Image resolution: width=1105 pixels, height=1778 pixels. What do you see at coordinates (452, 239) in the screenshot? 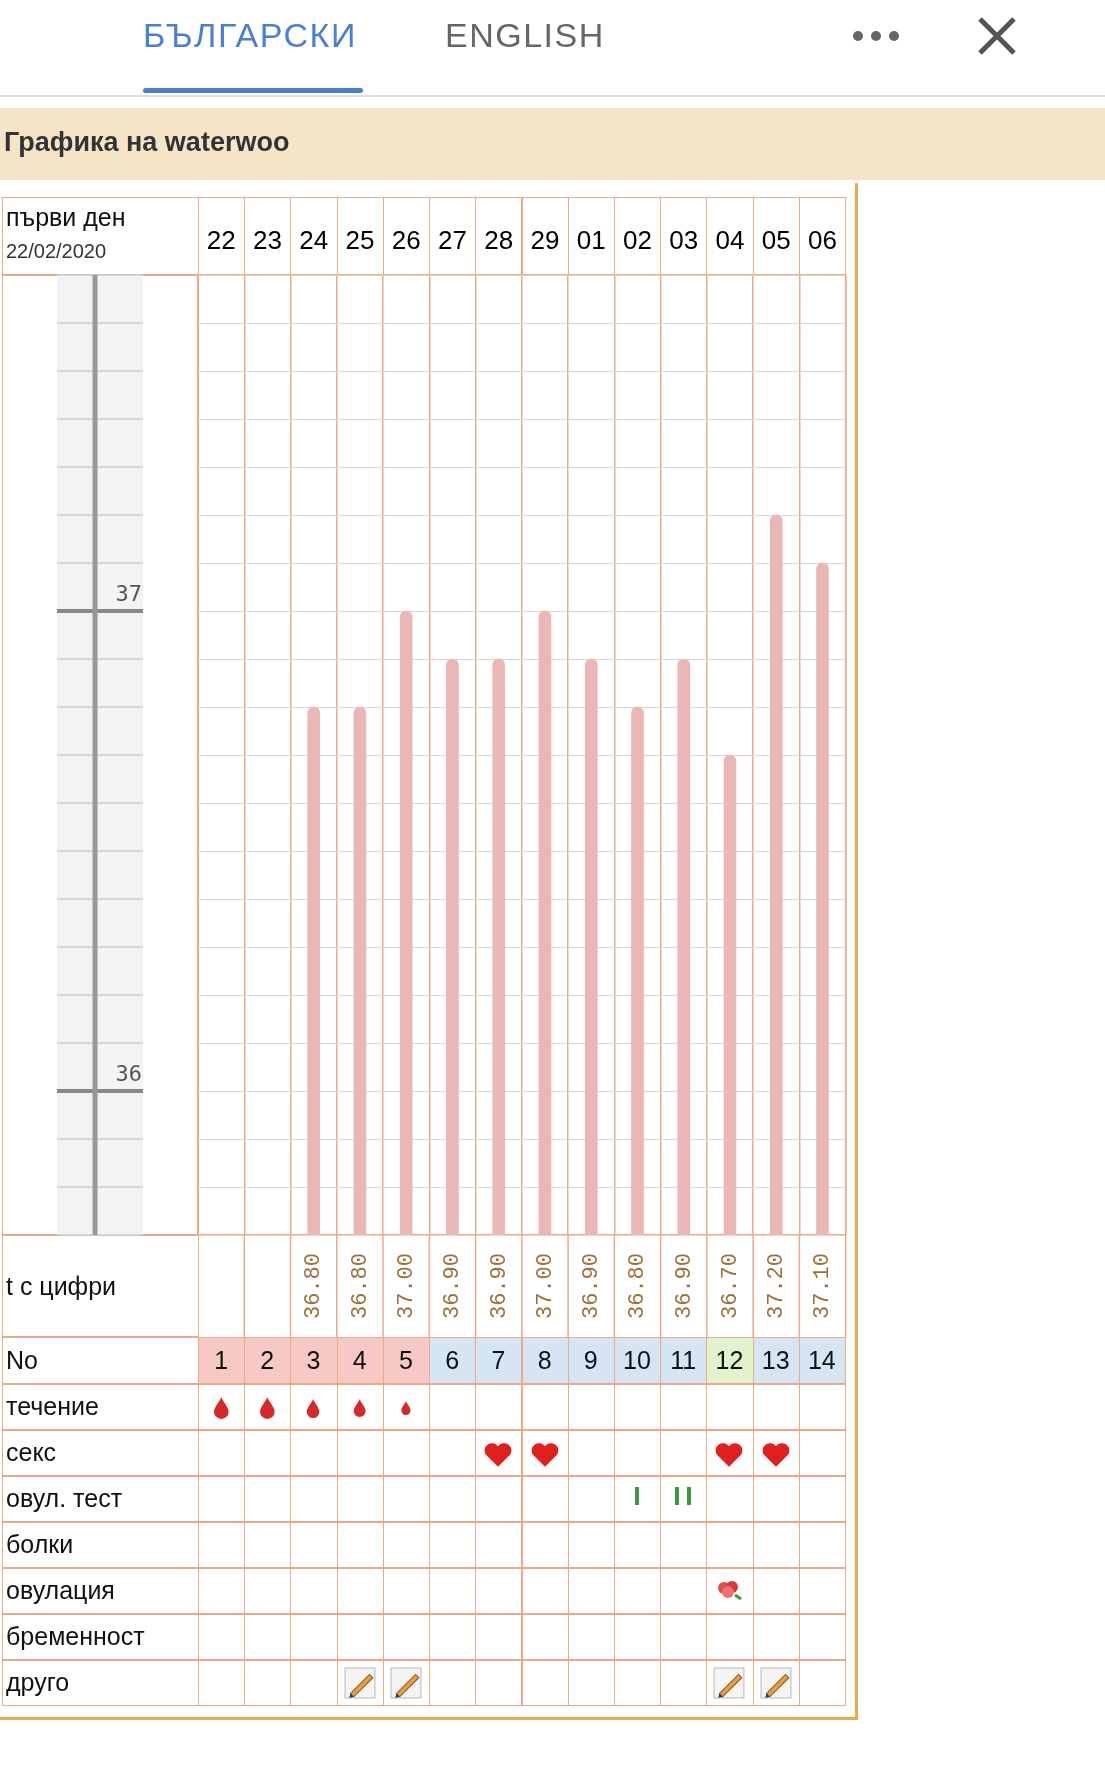
I see `x-tick-label: 27` at bounding box center [452, 239].